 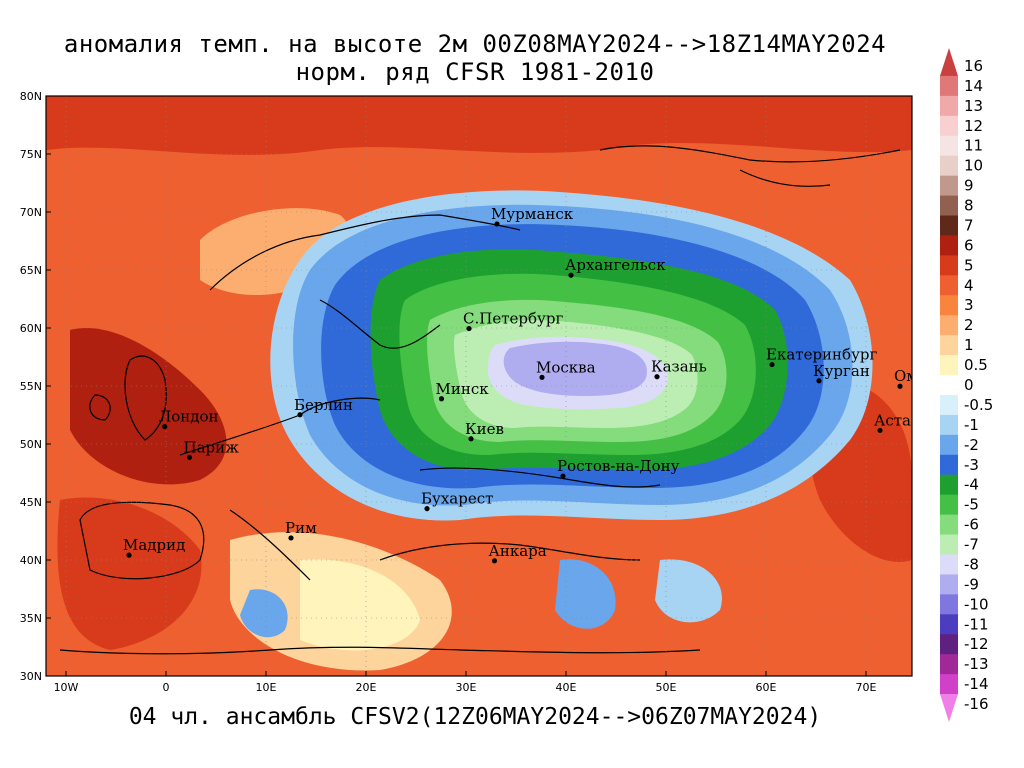 What do you see at coordinates (457, 499) in the screenshot?
I see `city-label: Бухарест` at bounding box center [457, 499].